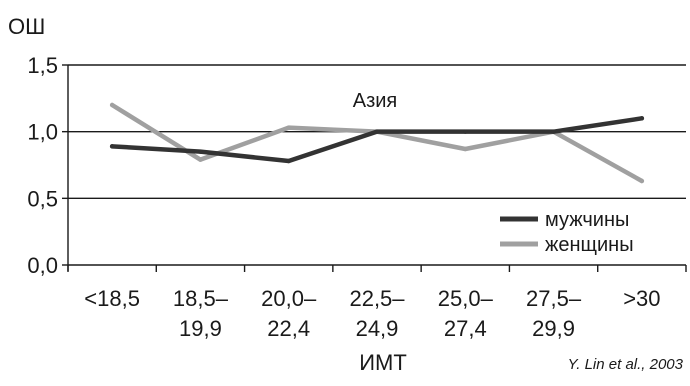 The width and height of the screenshot is (690, 386). I want to click on x-tick-label: >30, so click(641, 298).